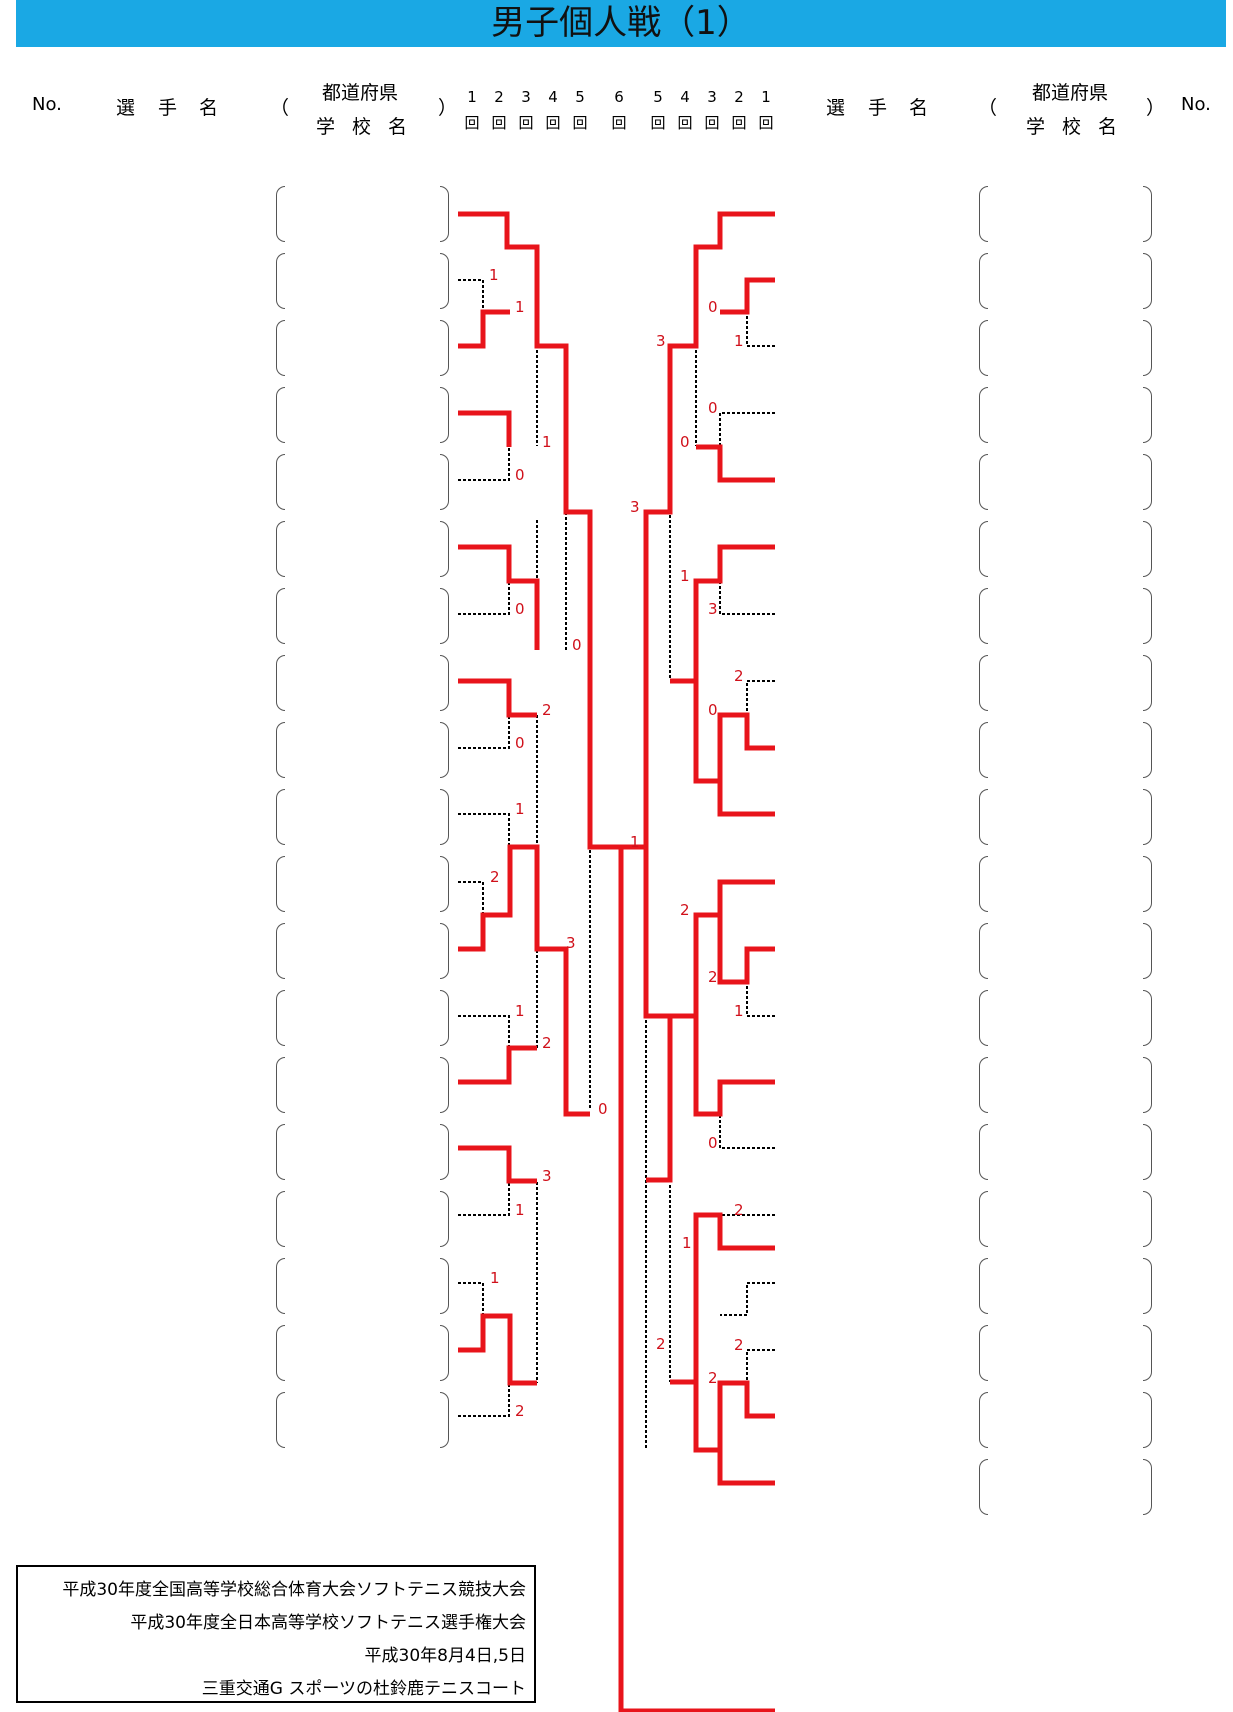  What do you see at coordinates (126, 108) in the screenshot?
I see `header-name-c1-left: 選` at bounding box center [126, 108].